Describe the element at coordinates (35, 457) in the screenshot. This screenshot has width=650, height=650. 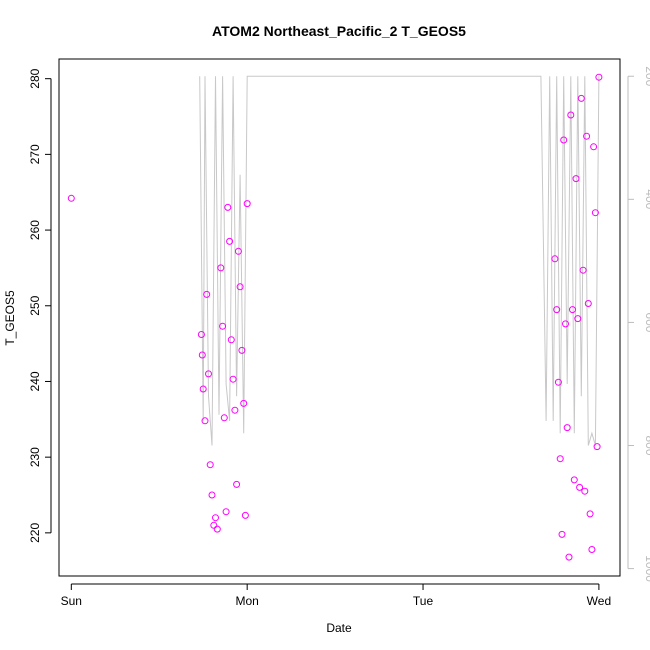
I see `y-tick-label: 230` at that location.